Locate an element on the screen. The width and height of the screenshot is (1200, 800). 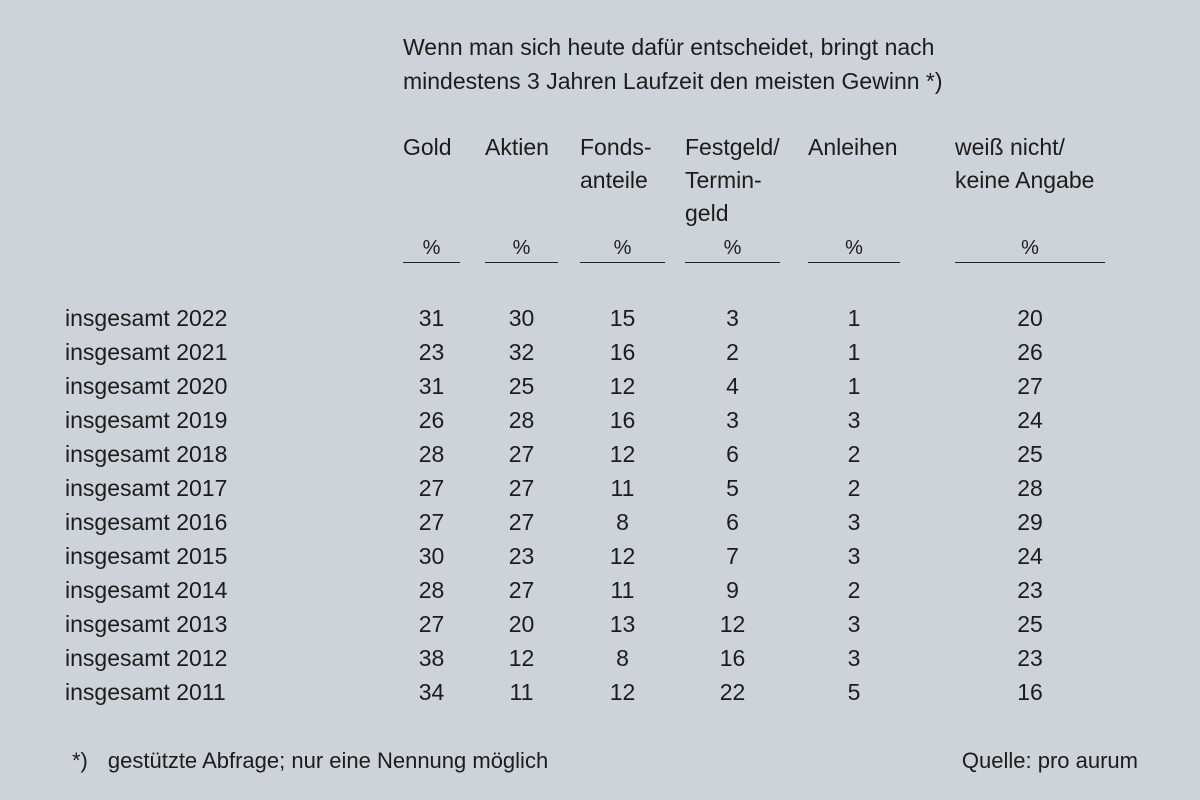
row-label: insgesamt 2019 is located at coordinates (146, 420).